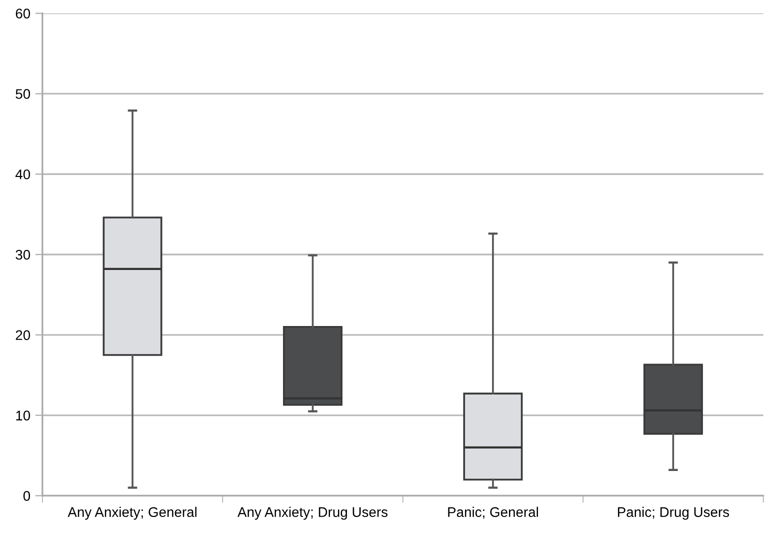 The image size is (771, 533). Describe the element at coordinates (23, 415) in the screenshot. I see `y-tick-label: 10` at that location.